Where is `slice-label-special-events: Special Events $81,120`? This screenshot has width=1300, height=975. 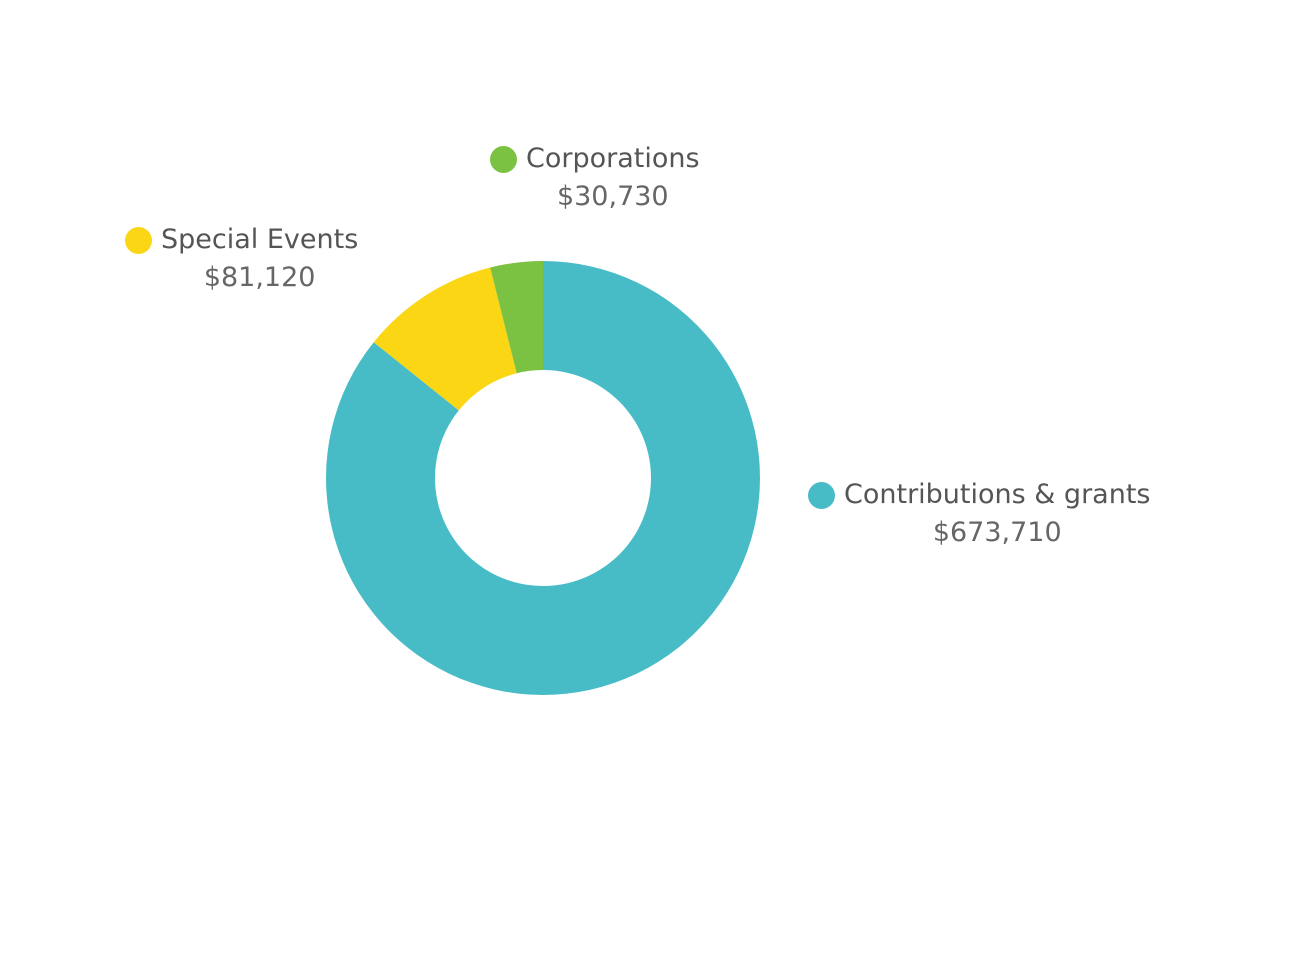 slice-label-special-events: Special Events $81,120 is located at coordinates (241, 259).